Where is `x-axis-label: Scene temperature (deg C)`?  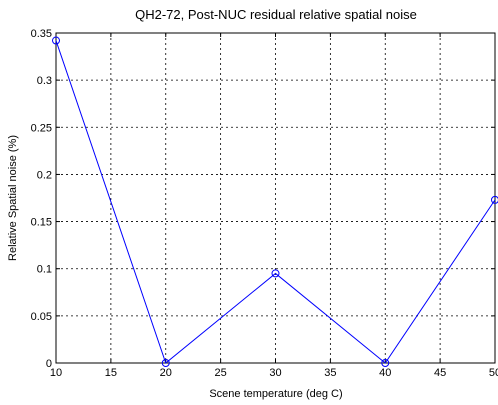 x-axis-label: Scene temperature (deg C) is located at coordinates (275, 394).